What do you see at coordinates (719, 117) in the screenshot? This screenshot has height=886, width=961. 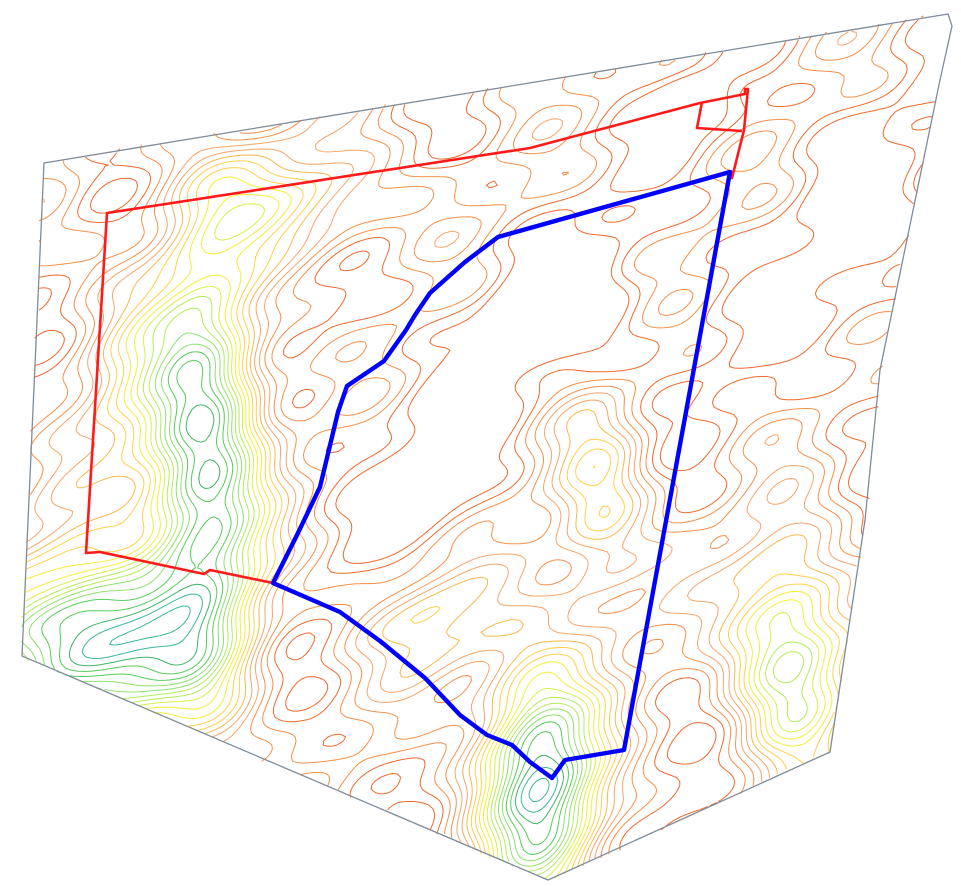 I see `outer-parcel-notch` at bounding box center [719, 117].